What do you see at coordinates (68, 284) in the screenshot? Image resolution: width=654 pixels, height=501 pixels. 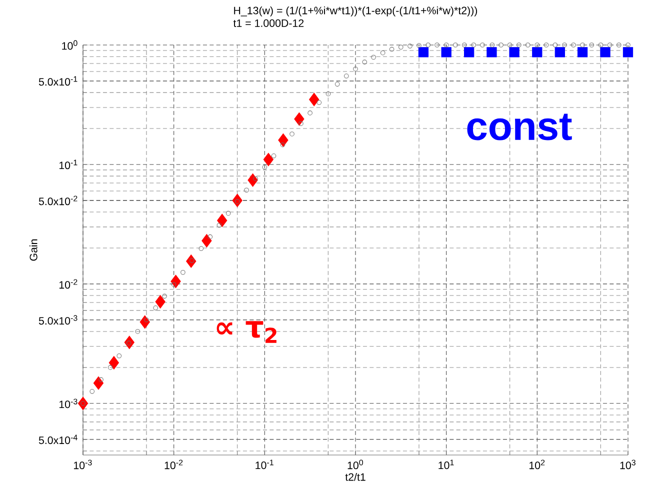 I see `y-tick-label: 10$^{-2}$` at bounding box center [68, 284].